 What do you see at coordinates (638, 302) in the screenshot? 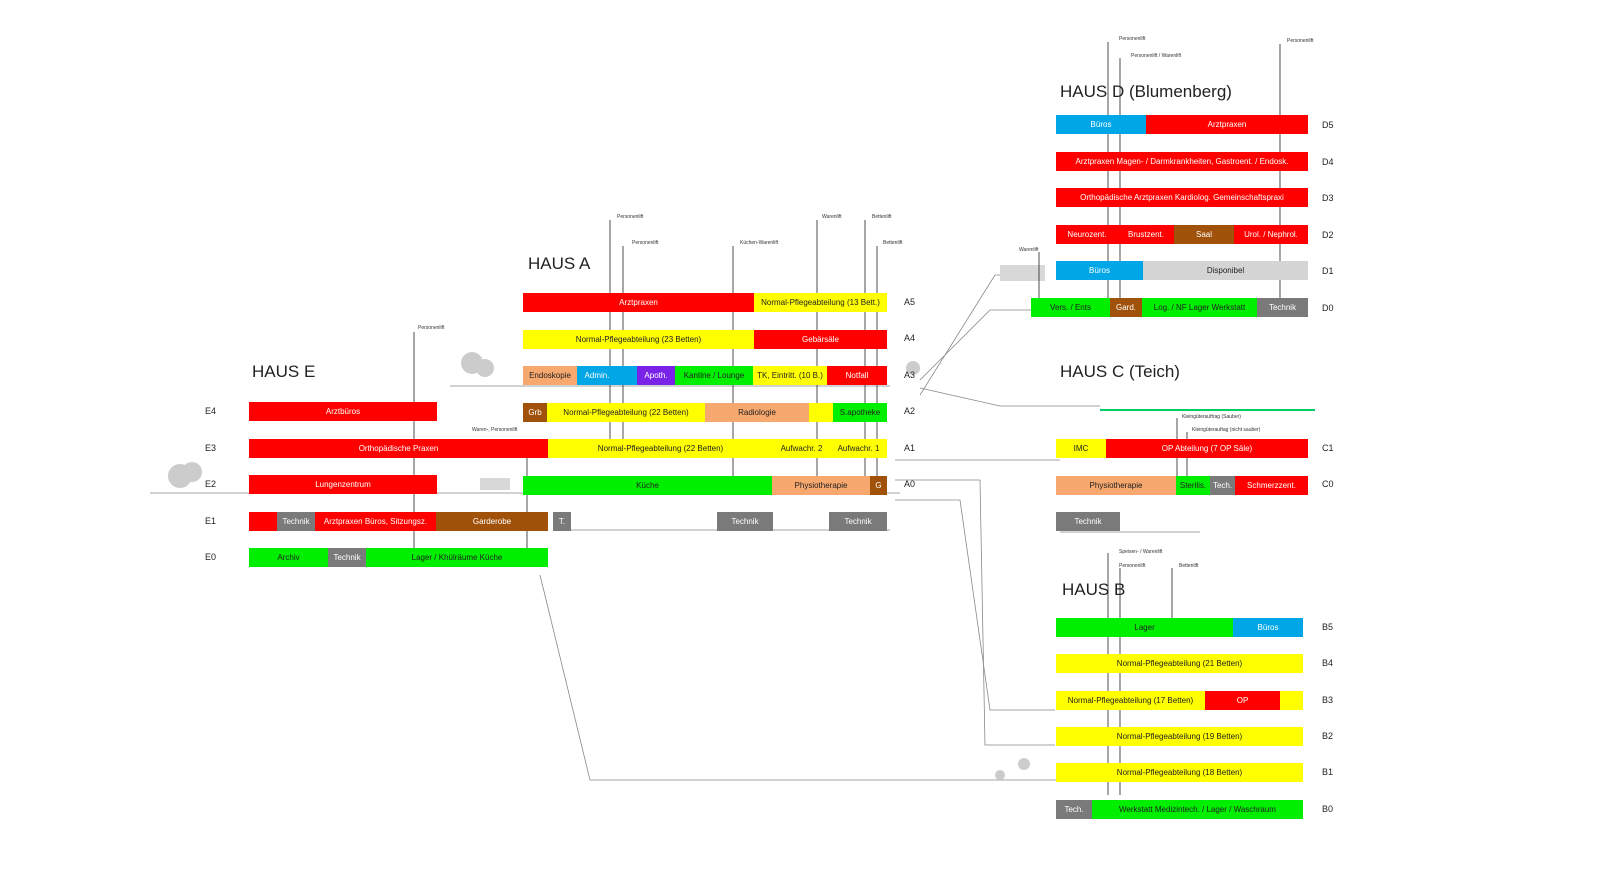
I see `segment-a5-0: Arztpraxen` at bounding box center [638, 302].